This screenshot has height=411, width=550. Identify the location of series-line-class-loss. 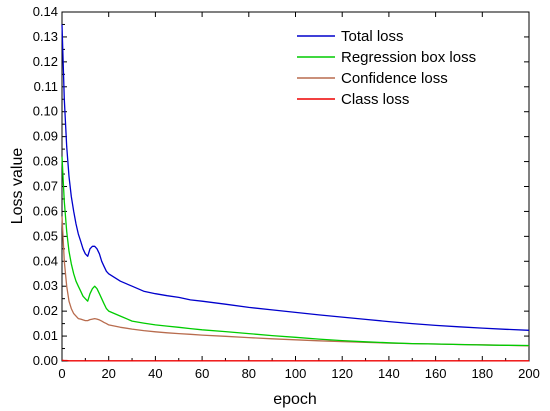
(295, 360).